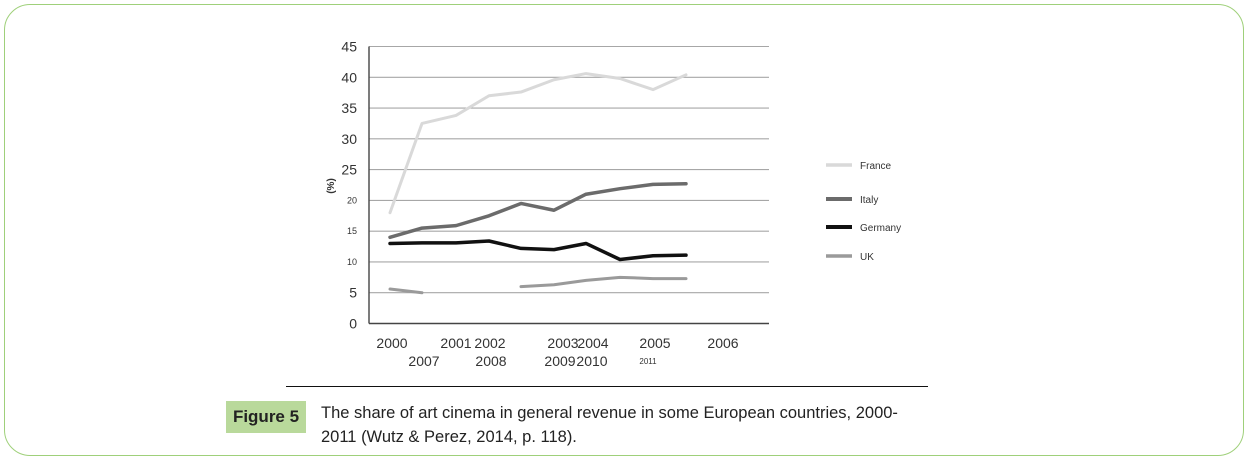 Image resolution: width=1254 pixels, height=464 pixels. I want to click on x-tick-label: 2001, so click(455, 343).